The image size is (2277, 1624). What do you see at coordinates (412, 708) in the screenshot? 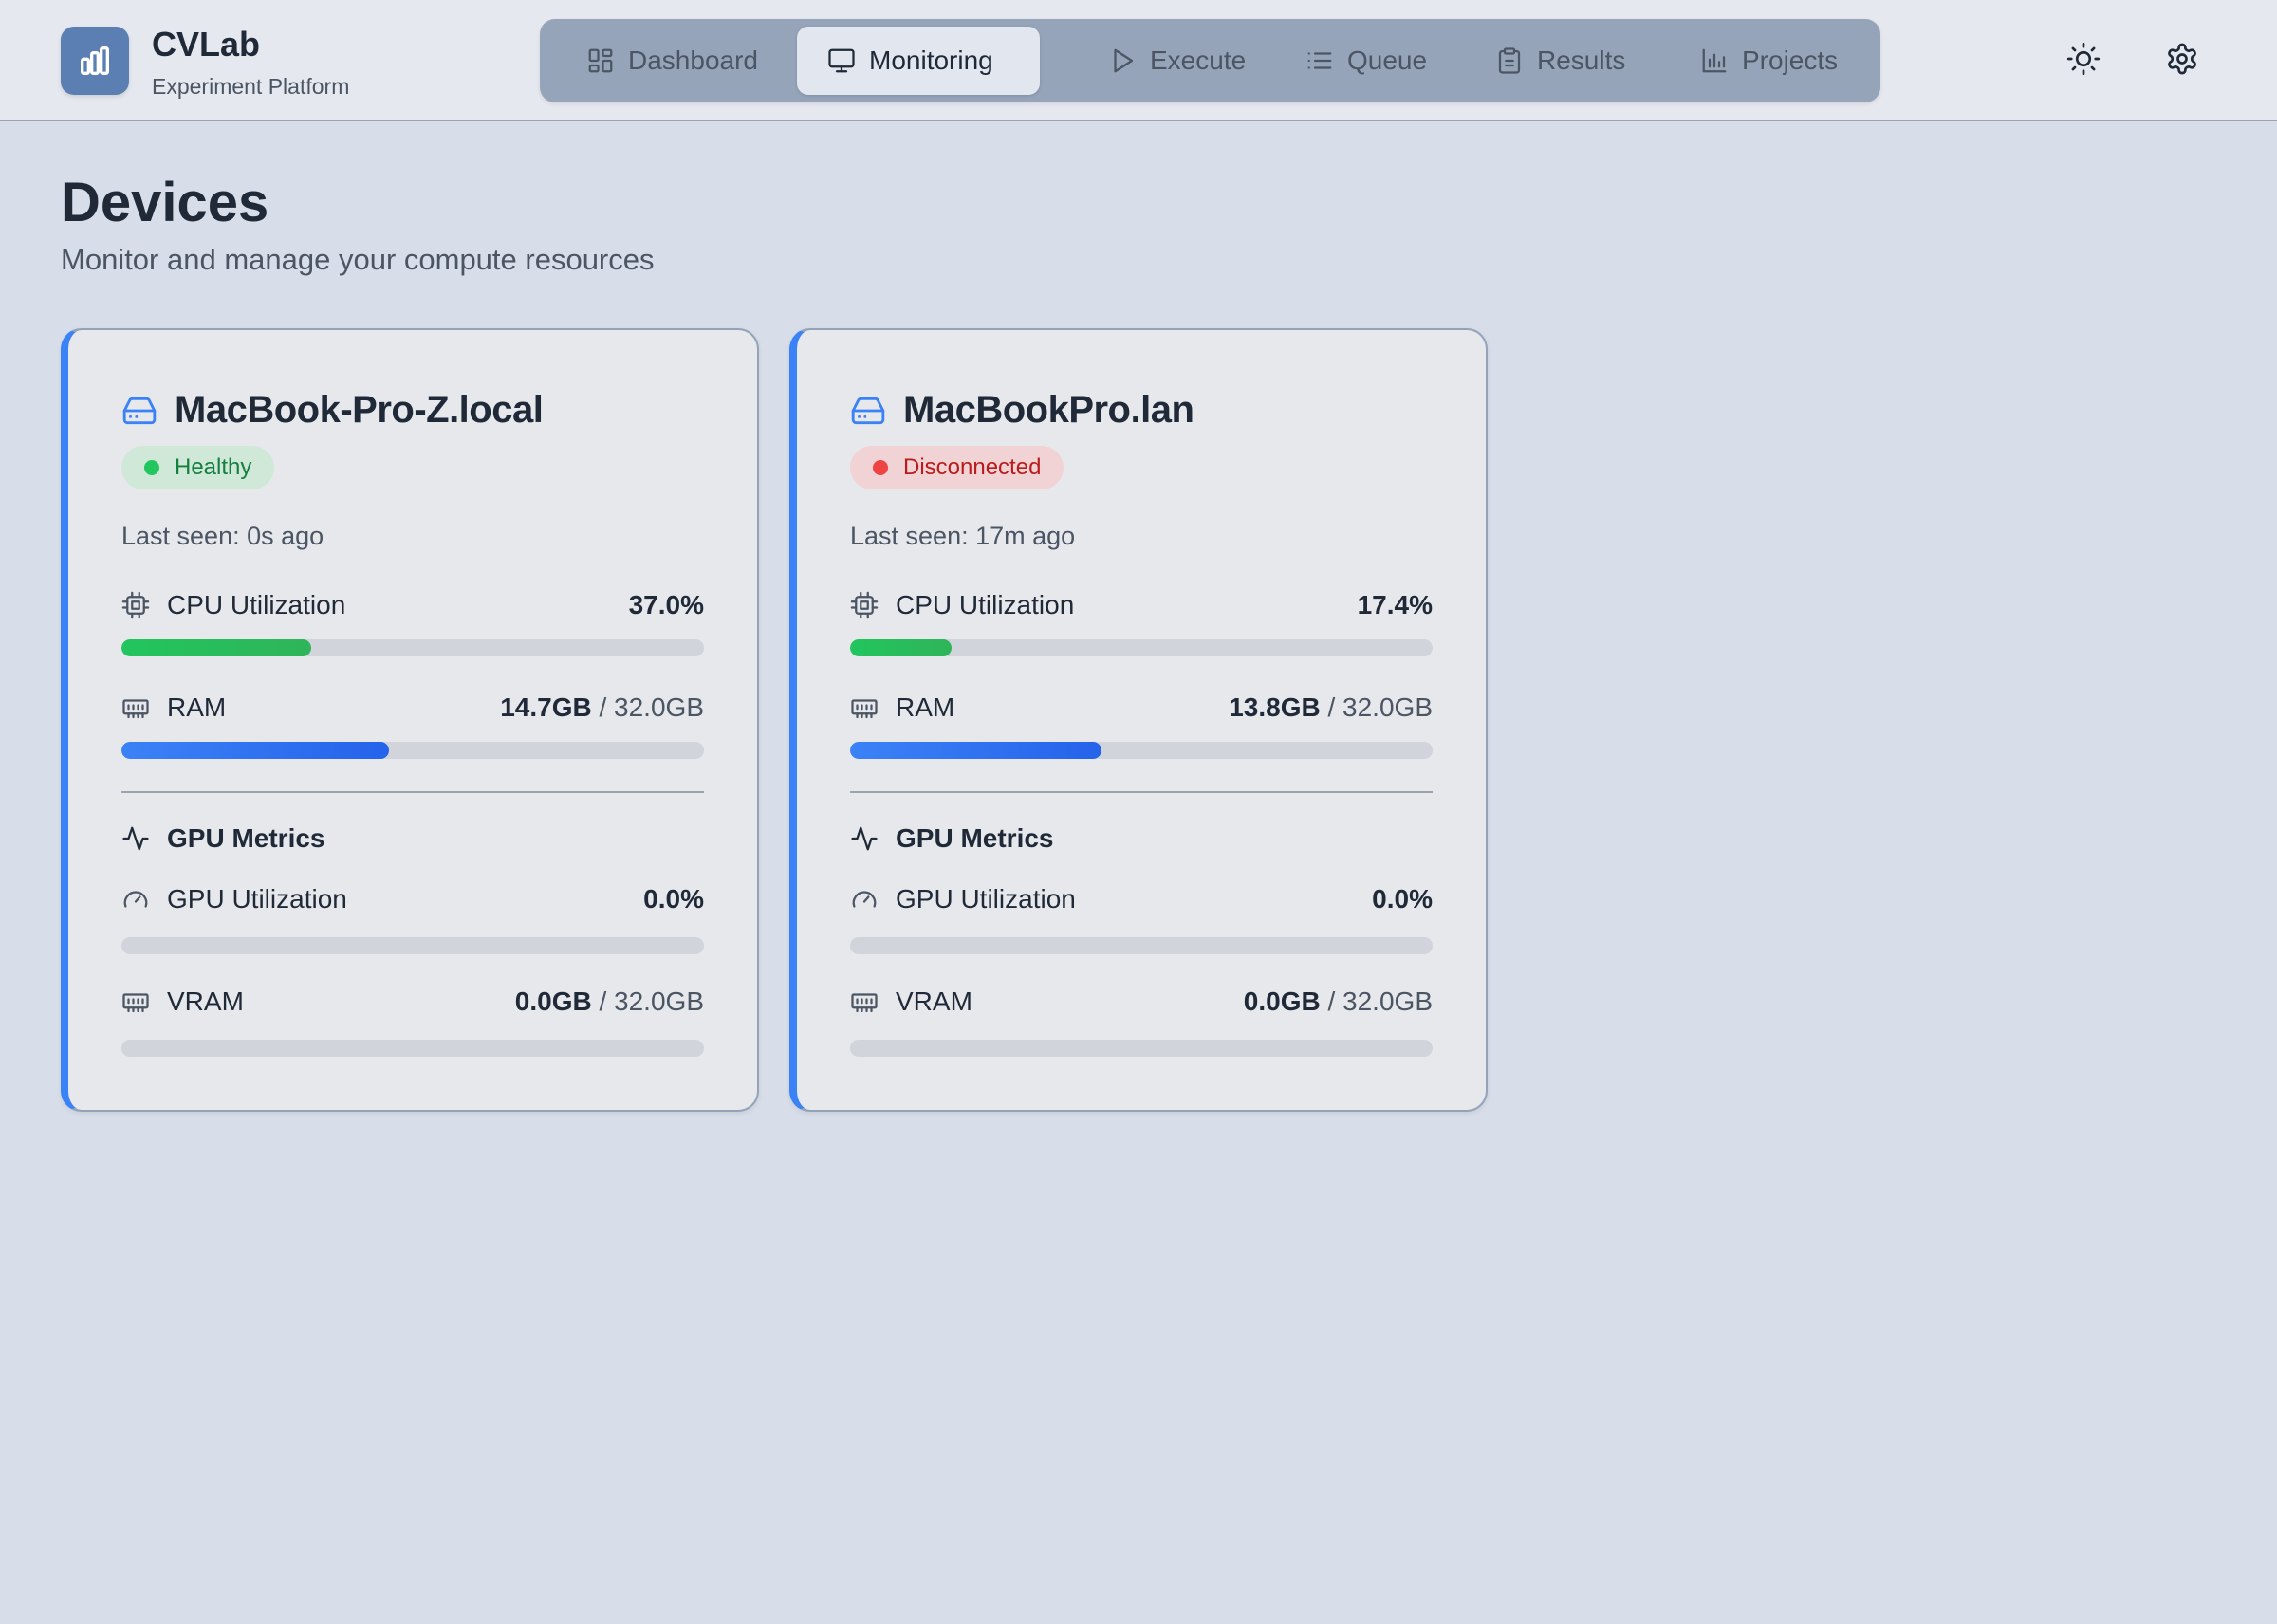
I see `ram-metric-row: RAM 14.7GB / 32.0GB` at bounding box center [412, 708].